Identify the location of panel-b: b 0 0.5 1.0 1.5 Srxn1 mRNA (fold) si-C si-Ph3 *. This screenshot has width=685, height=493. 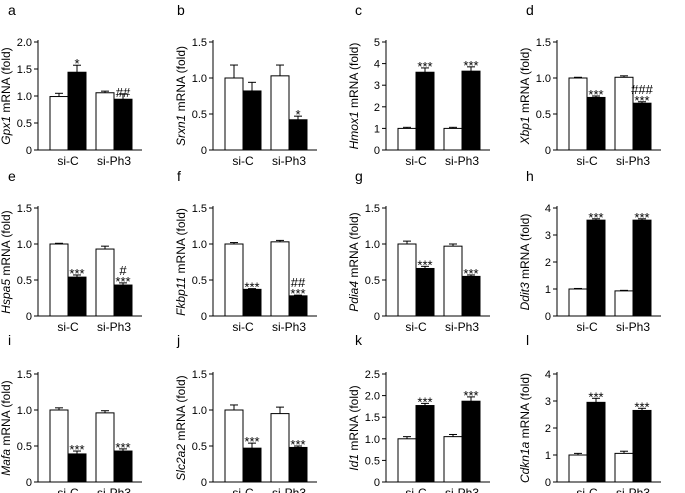
(245, 85).